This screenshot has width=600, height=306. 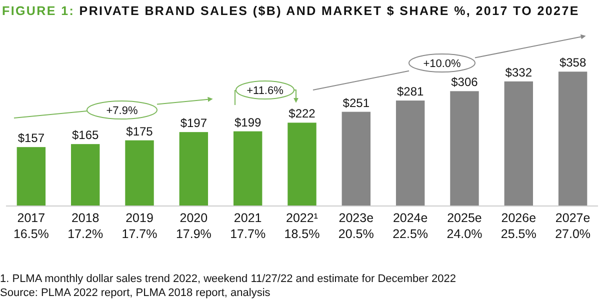 What do you see at coordinates (518, 226) in the screenshot?
I see `x-tick-label: 2026e 25.5%` at bounding box center [518, 226].